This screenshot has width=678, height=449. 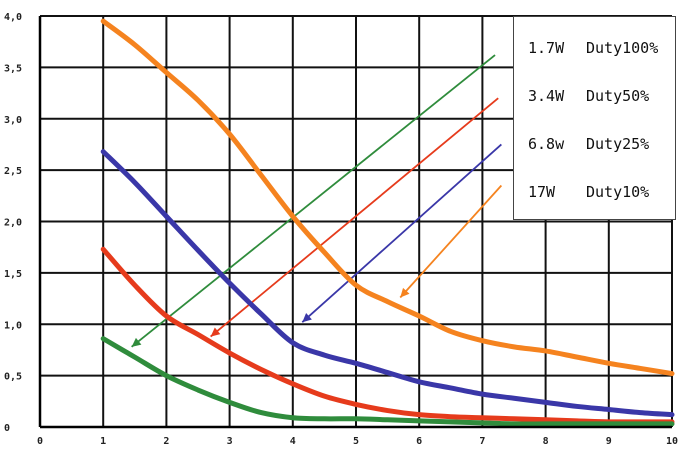 I want to click on y-tick-label: 1,0, so click(x=13, y=325).